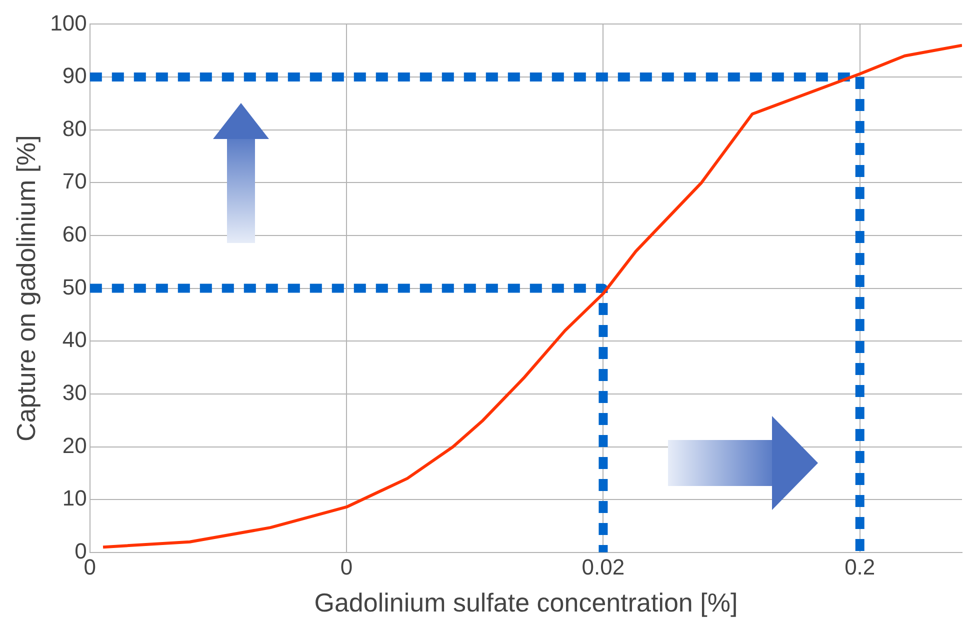 This screenshot has width=974, height=632. Describe the element at coordinates (74, 445) in the screenshot. I see `y-tick-label: 20` at that location.